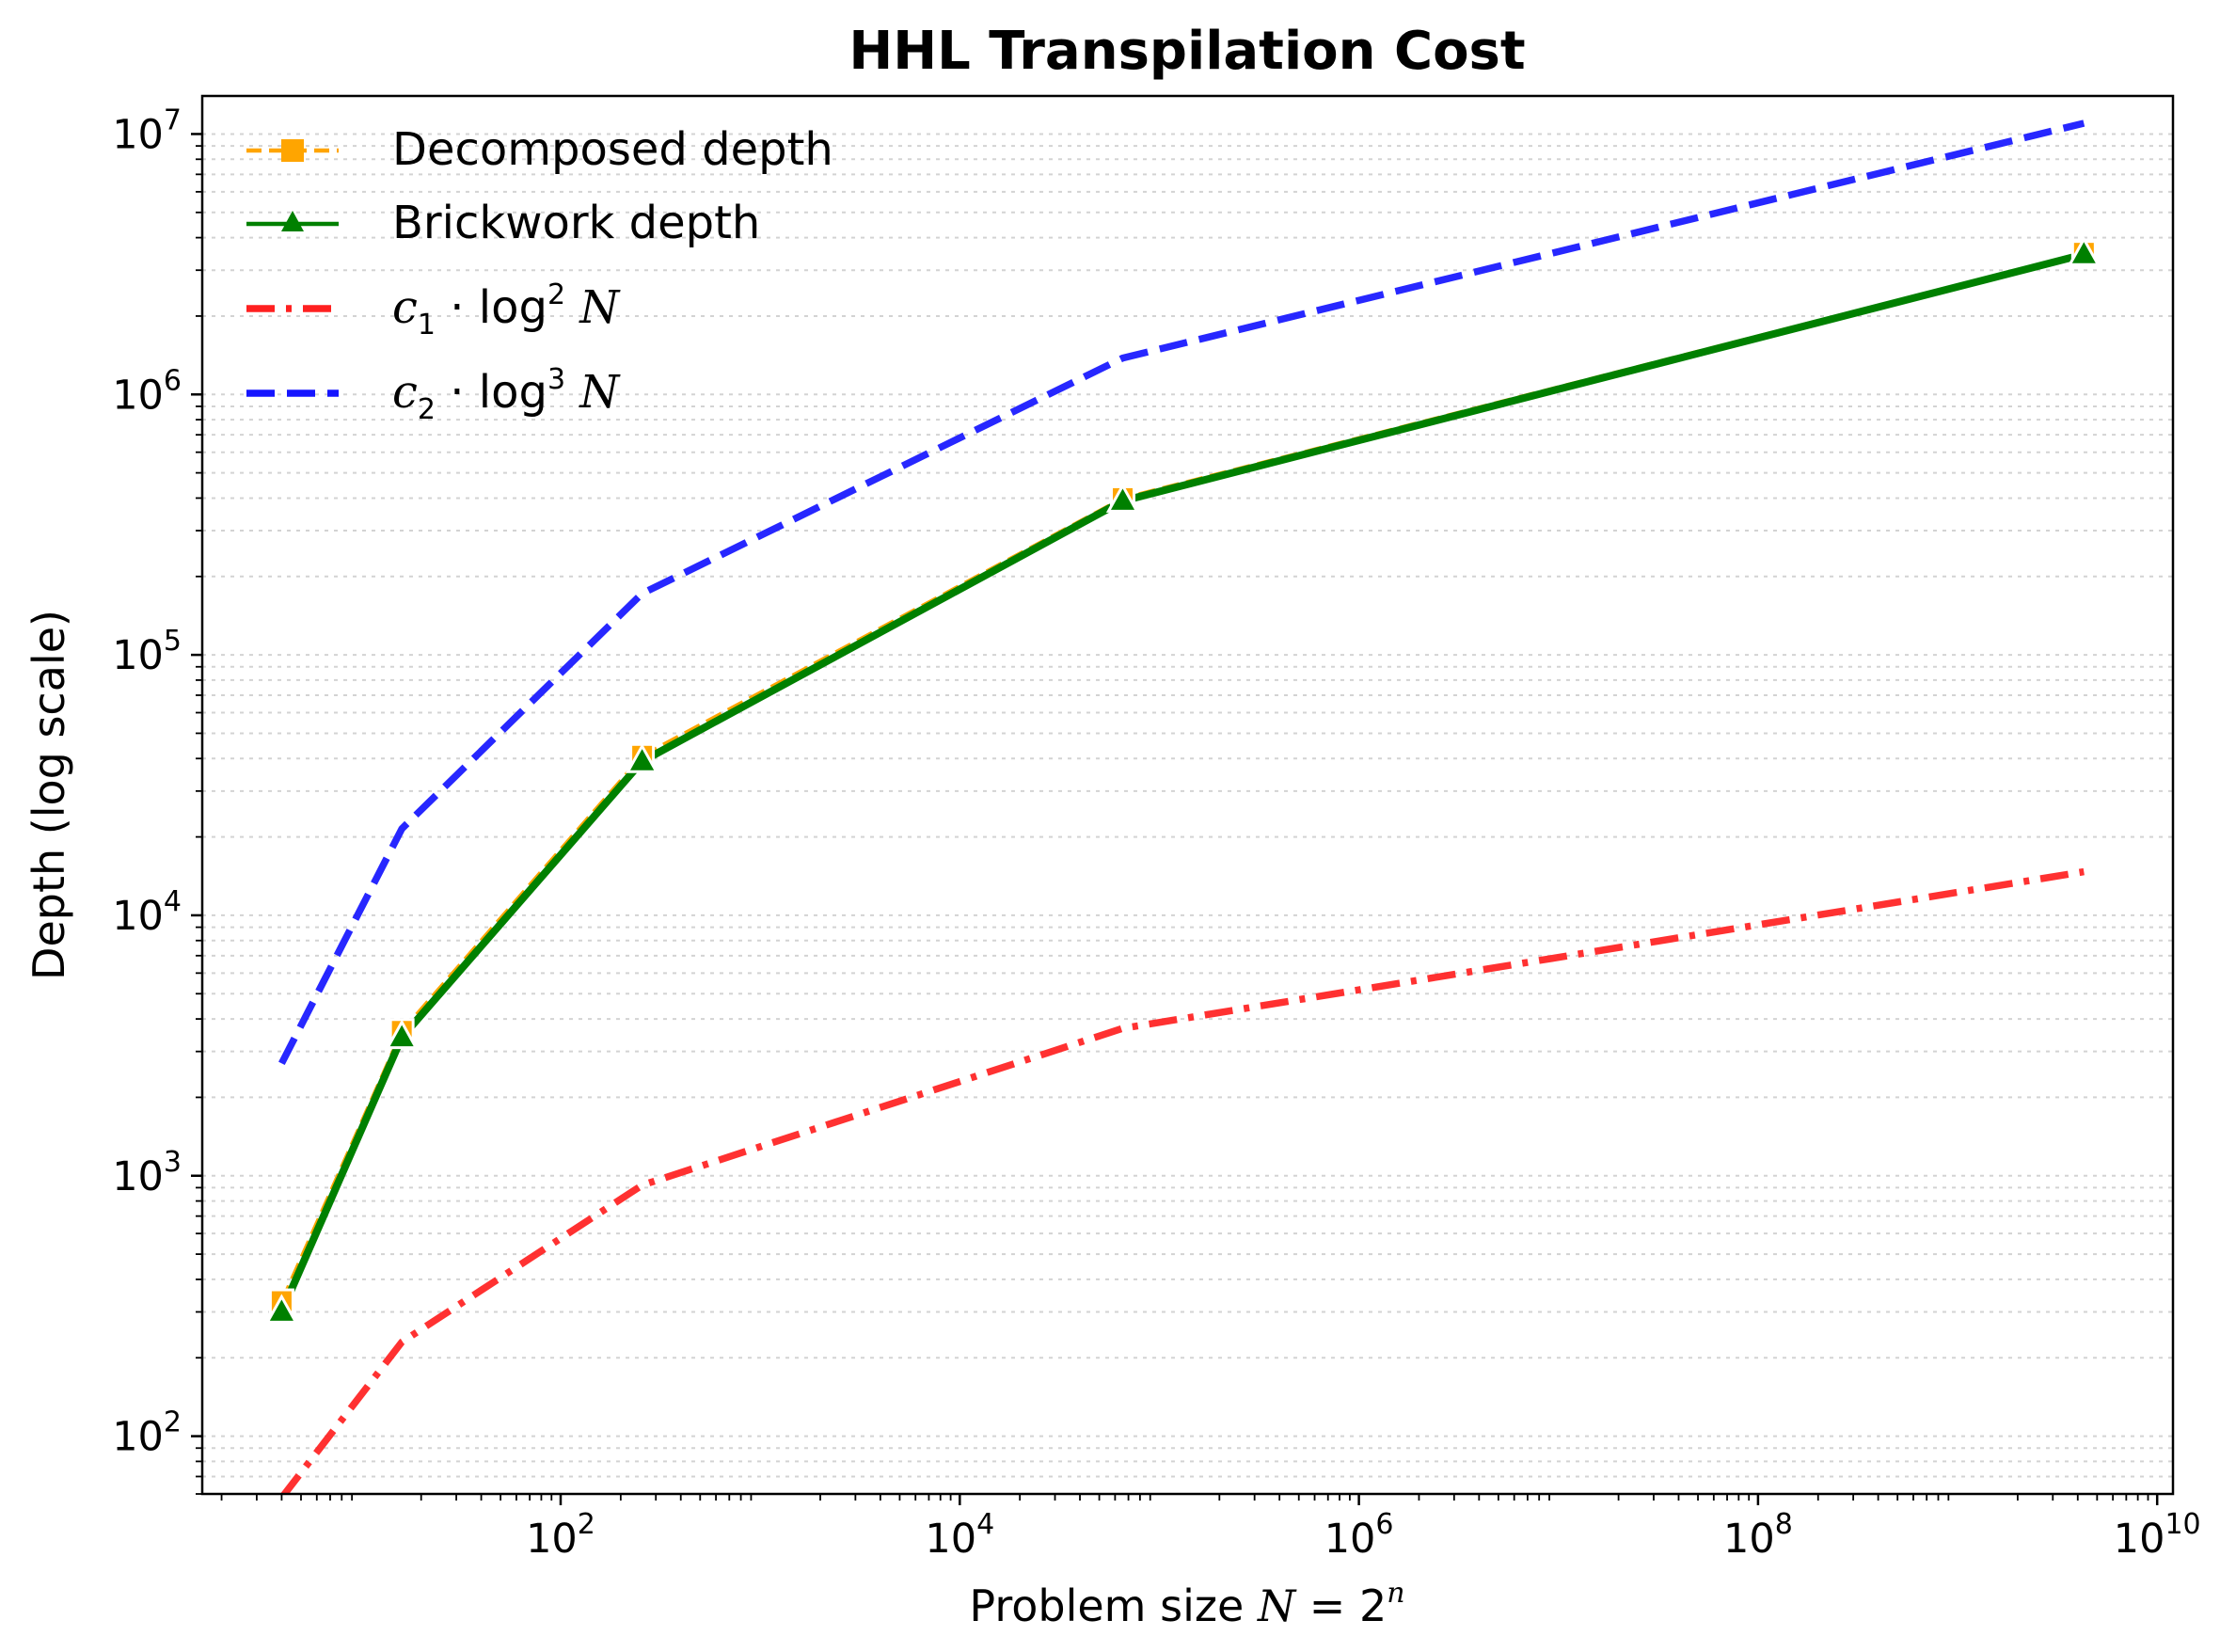 This screenshot has height=1652, width=2220. I want to click on x-axis-ticks: 10² 10⁴ 10⁶ 10⁸ 10¹⁰, so click(1211, 1528).